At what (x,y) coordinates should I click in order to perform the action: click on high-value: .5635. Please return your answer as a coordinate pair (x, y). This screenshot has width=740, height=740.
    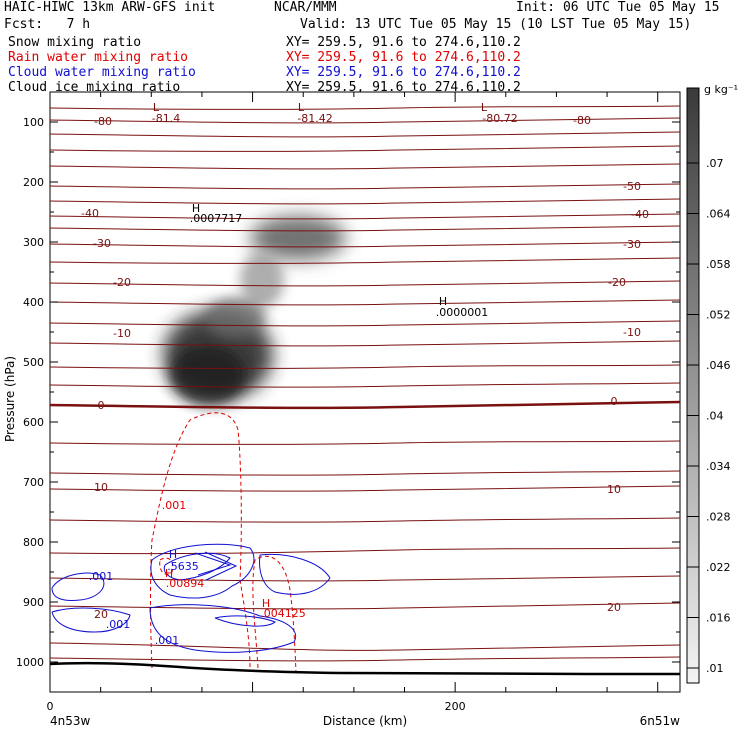
    Looking at the image, I should click on (183, 566).